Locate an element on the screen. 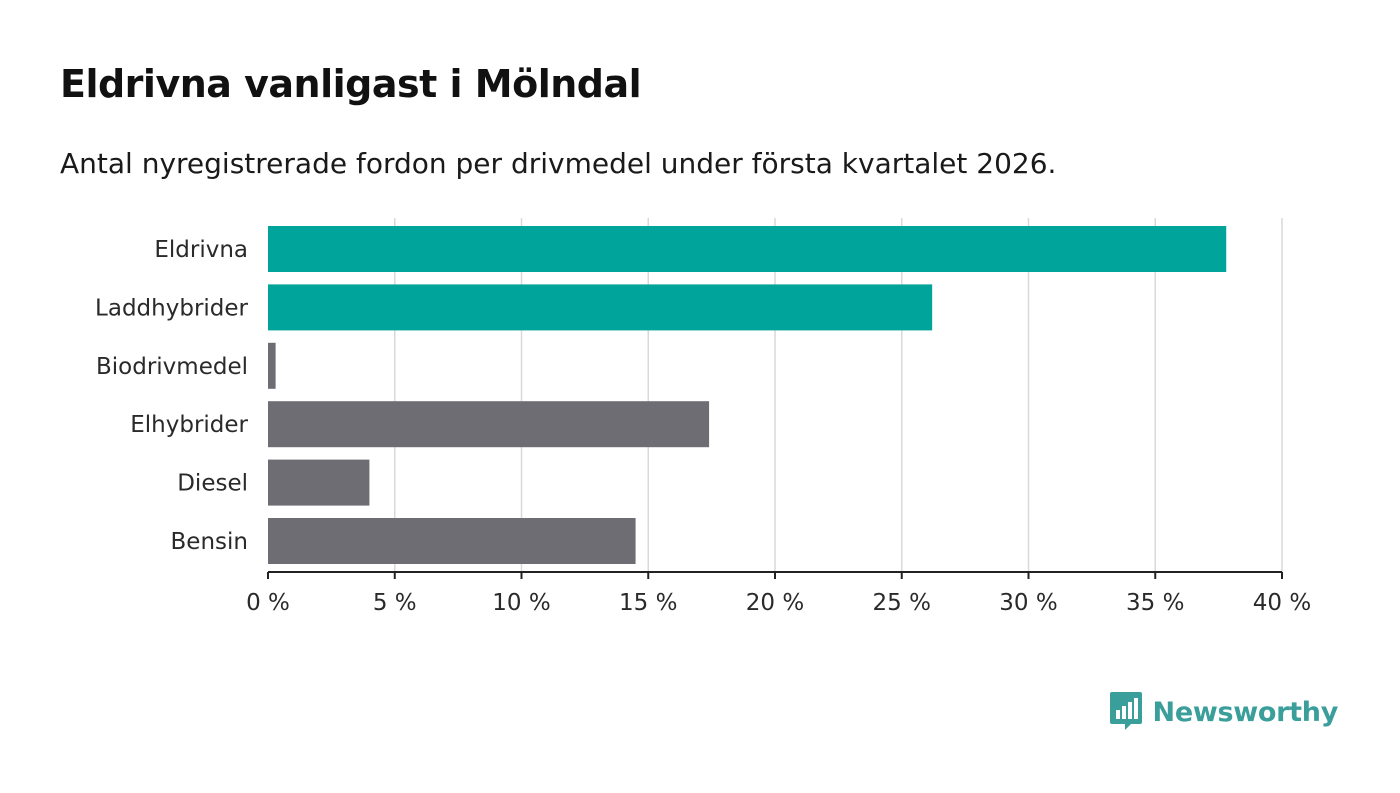 The width and height of the screenshot is (1400, 793). category-label: Eldrivna is located at coordinates (201, 250).